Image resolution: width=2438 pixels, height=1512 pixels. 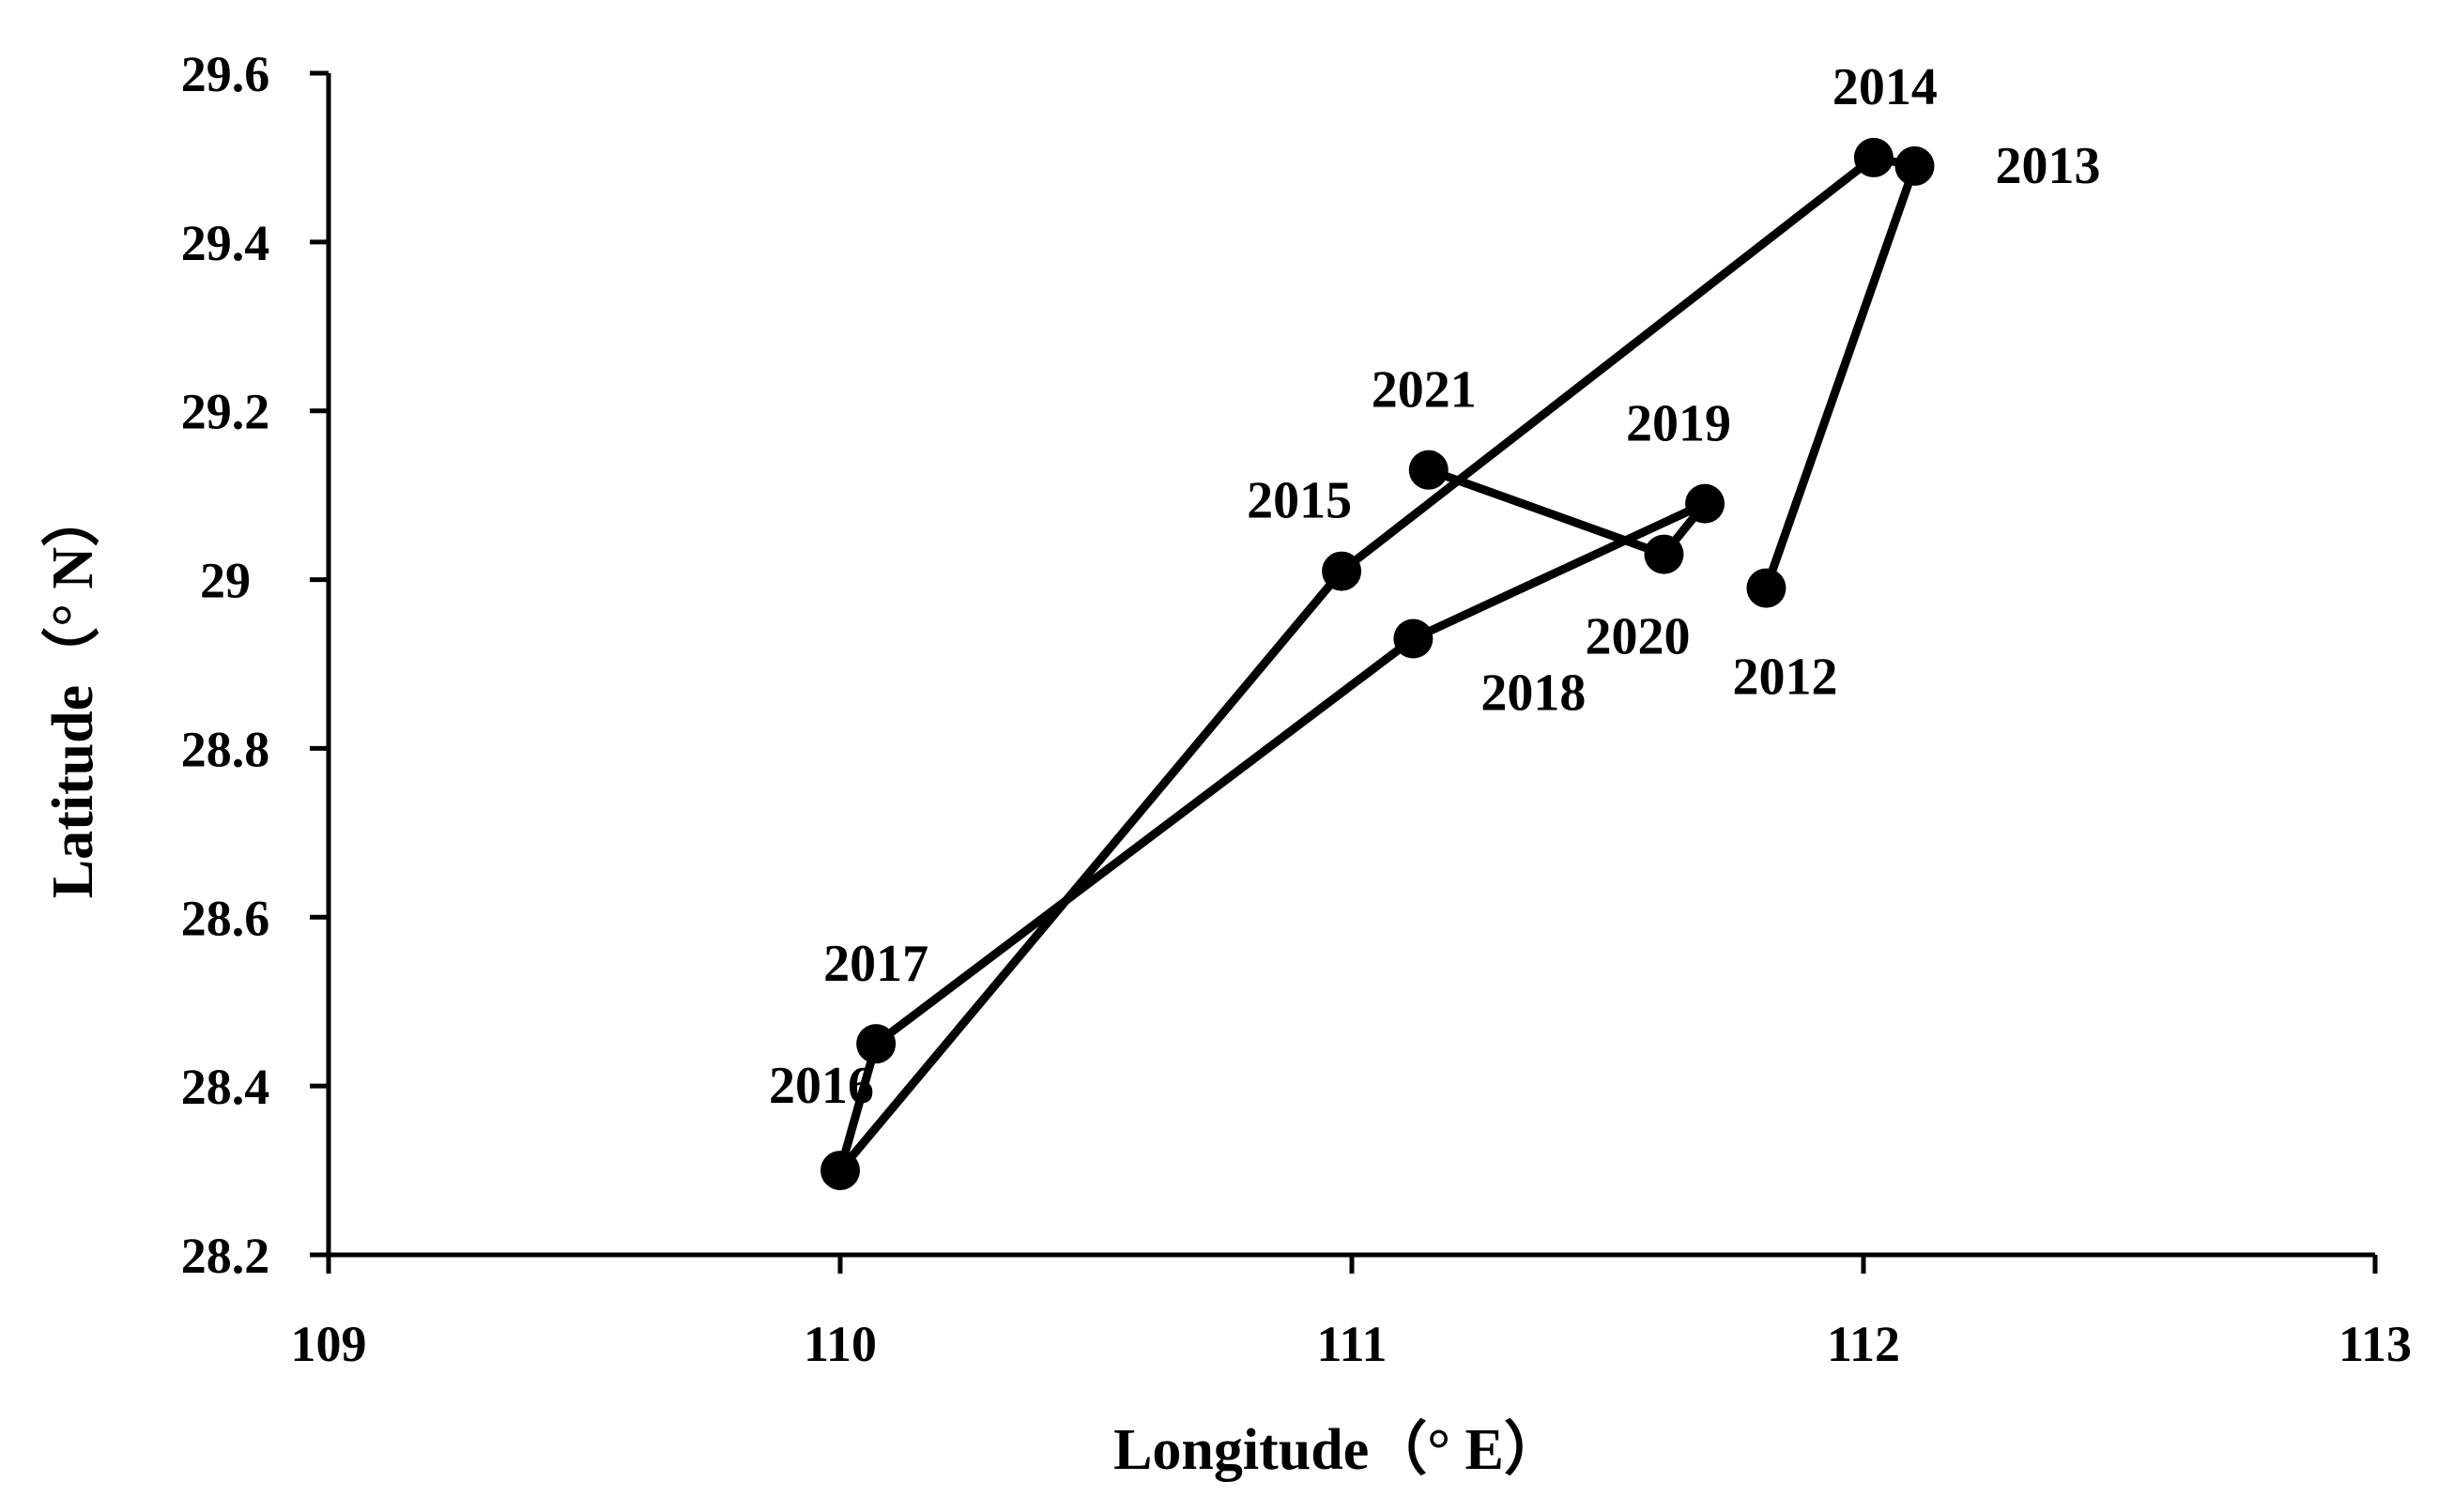 I want to click on point-label-2018: 2018, so click(x=1533, y=693).